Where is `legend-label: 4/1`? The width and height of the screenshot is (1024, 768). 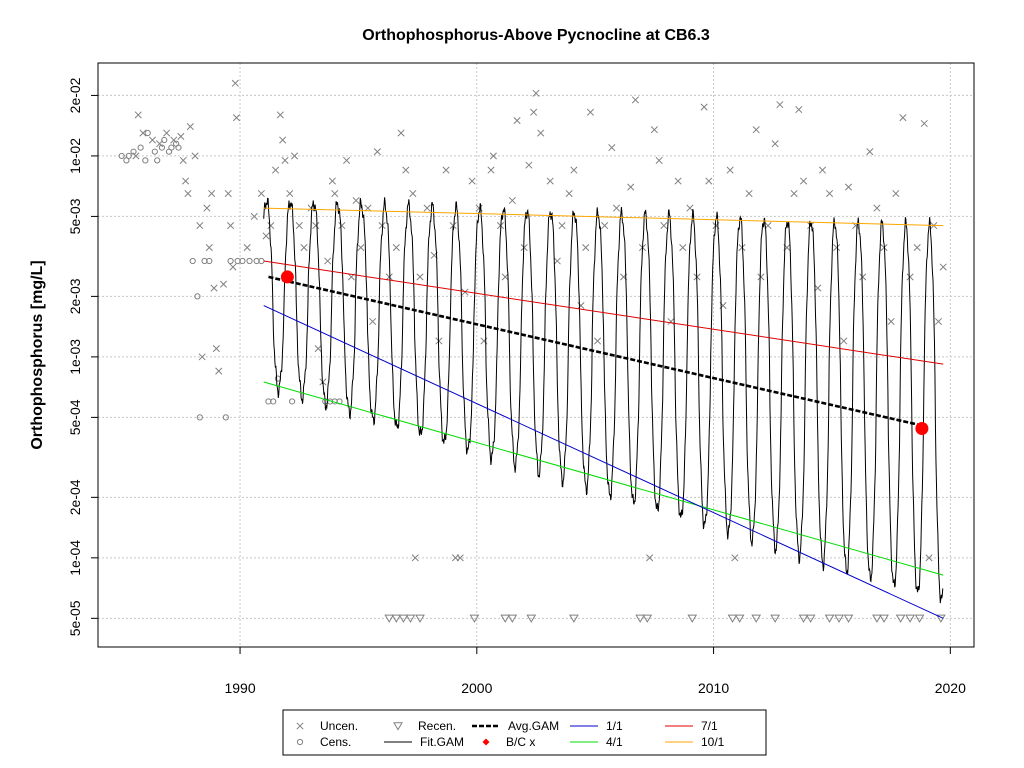 legend-label: 4/1 is located at coordinates (614, 742).